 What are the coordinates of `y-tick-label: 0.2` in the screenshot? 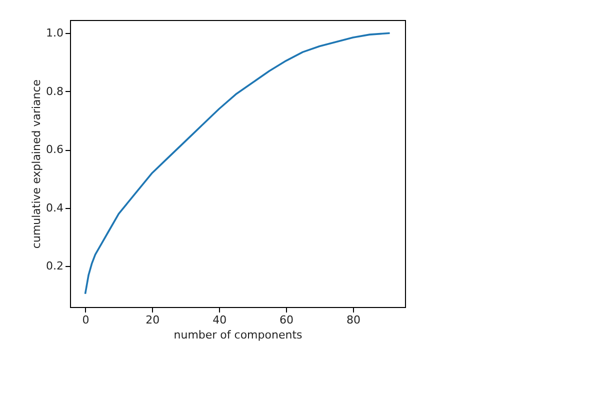 It's located at (55, 266).